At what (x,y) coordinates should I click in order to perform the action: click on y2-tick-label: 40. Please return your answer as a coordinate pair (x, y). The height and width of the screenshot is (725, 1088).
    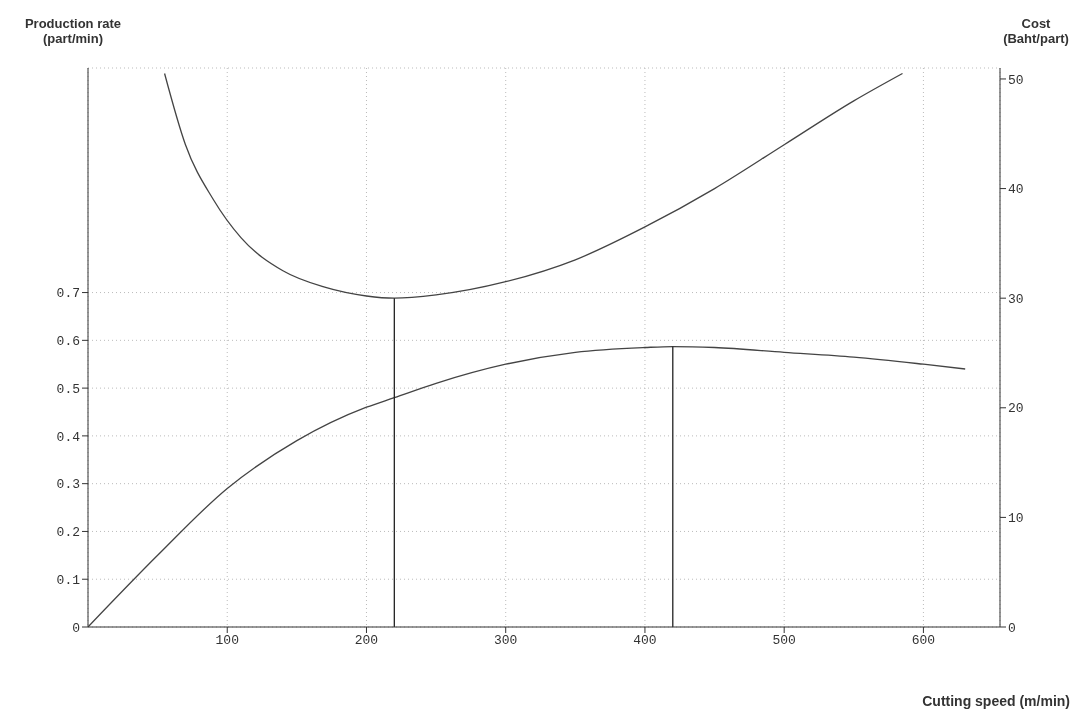
    Looking at the image, I should click on (1016, 190).